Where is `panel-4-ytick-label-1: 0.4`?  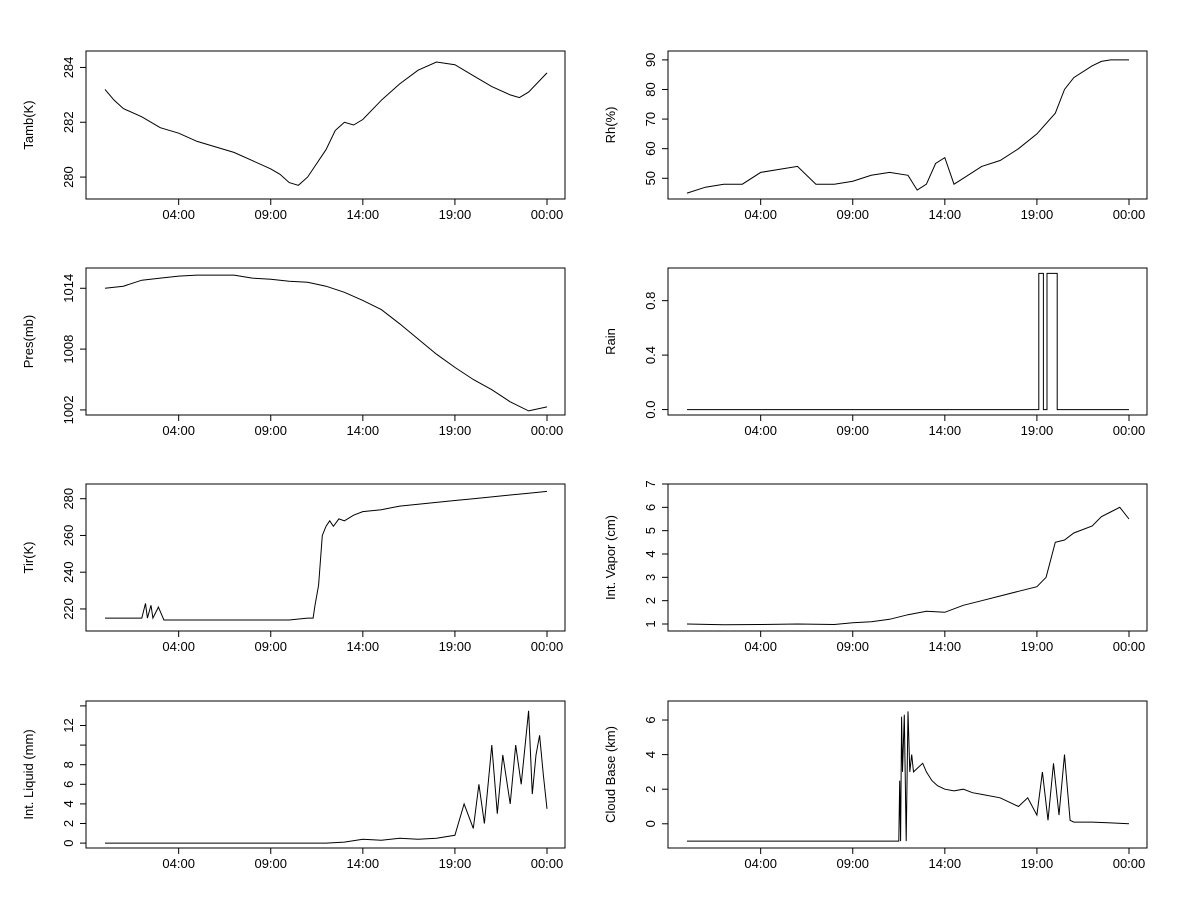 panel-4-ytick-label-1: 0.4 is located at coordinates (650, 355).